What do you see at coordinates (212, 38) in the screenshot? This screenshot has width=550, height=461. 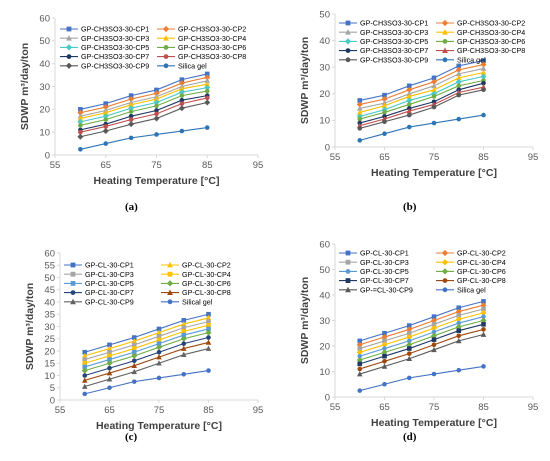 I see `legend-entry: GP-CH3SO3-30-CP4` at bounding box center [212, 38].